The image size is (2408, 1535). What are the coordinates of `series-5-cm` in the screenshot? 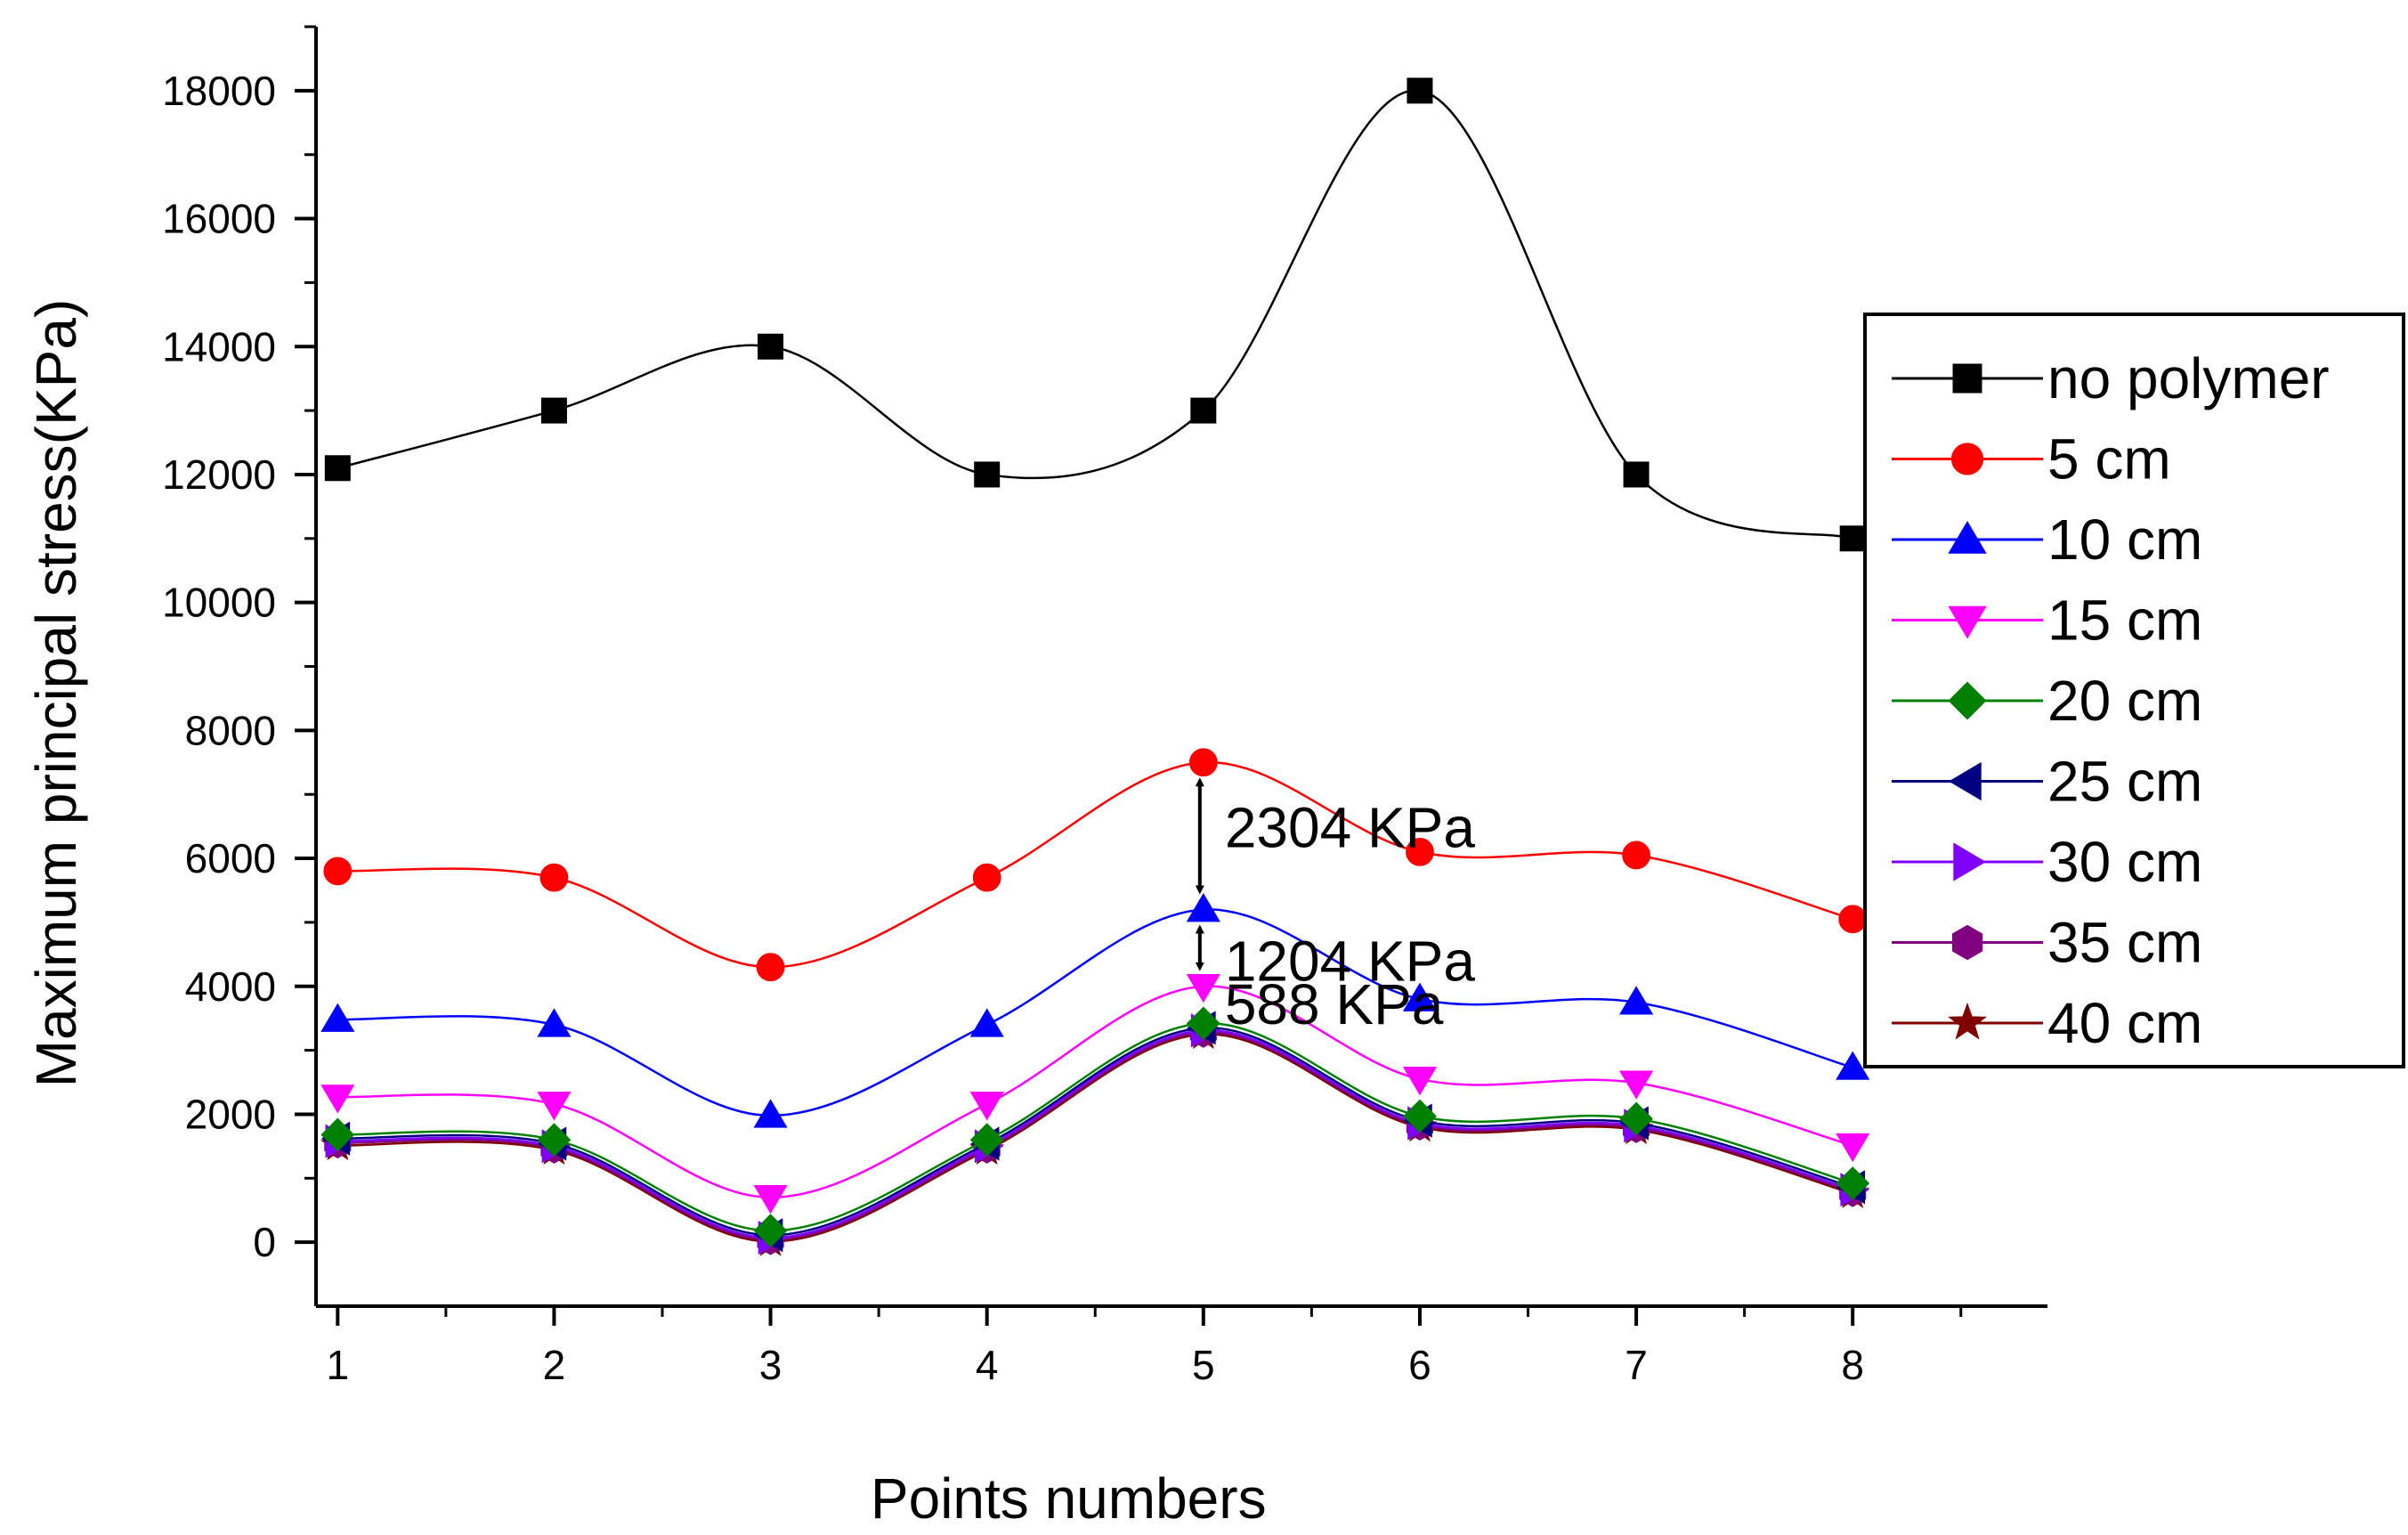 It's located at (1095, 865).